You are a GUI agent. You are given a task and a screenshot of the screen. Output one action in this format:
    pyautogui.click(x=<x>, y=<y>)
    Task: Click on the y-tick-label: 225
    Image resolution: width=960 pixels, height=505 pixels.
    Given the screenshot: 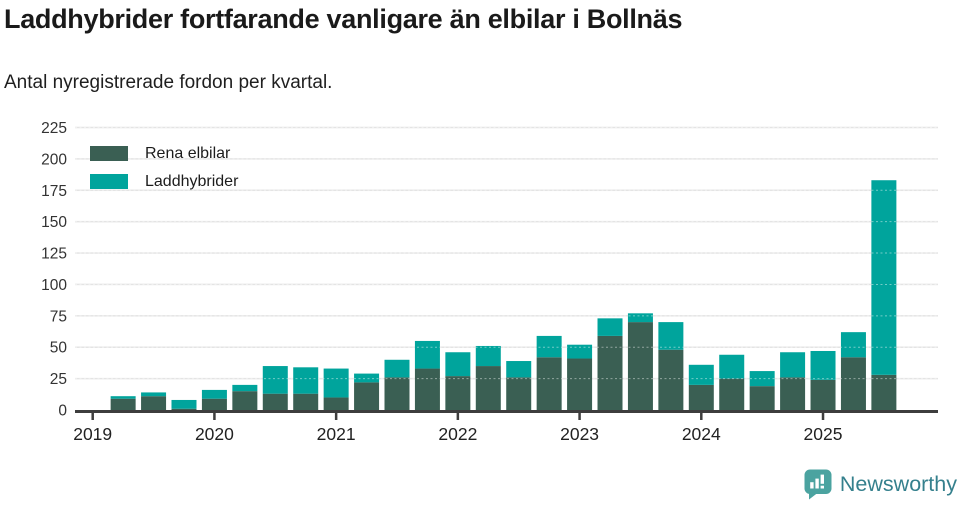 What is the action you would take?
    pyautogui.click(x=54, y=128)
    